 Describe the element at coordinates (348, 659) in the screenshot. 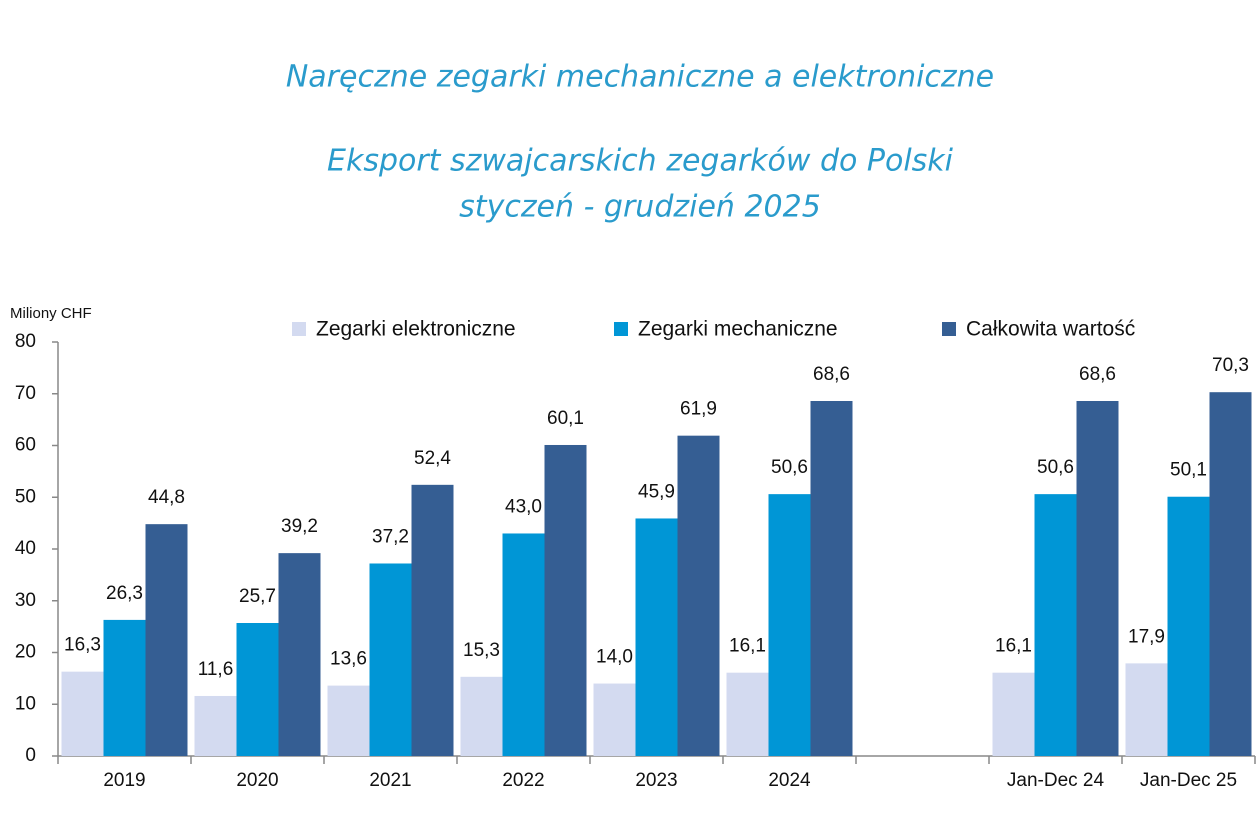

I see `value-label: 13,6` at that location.